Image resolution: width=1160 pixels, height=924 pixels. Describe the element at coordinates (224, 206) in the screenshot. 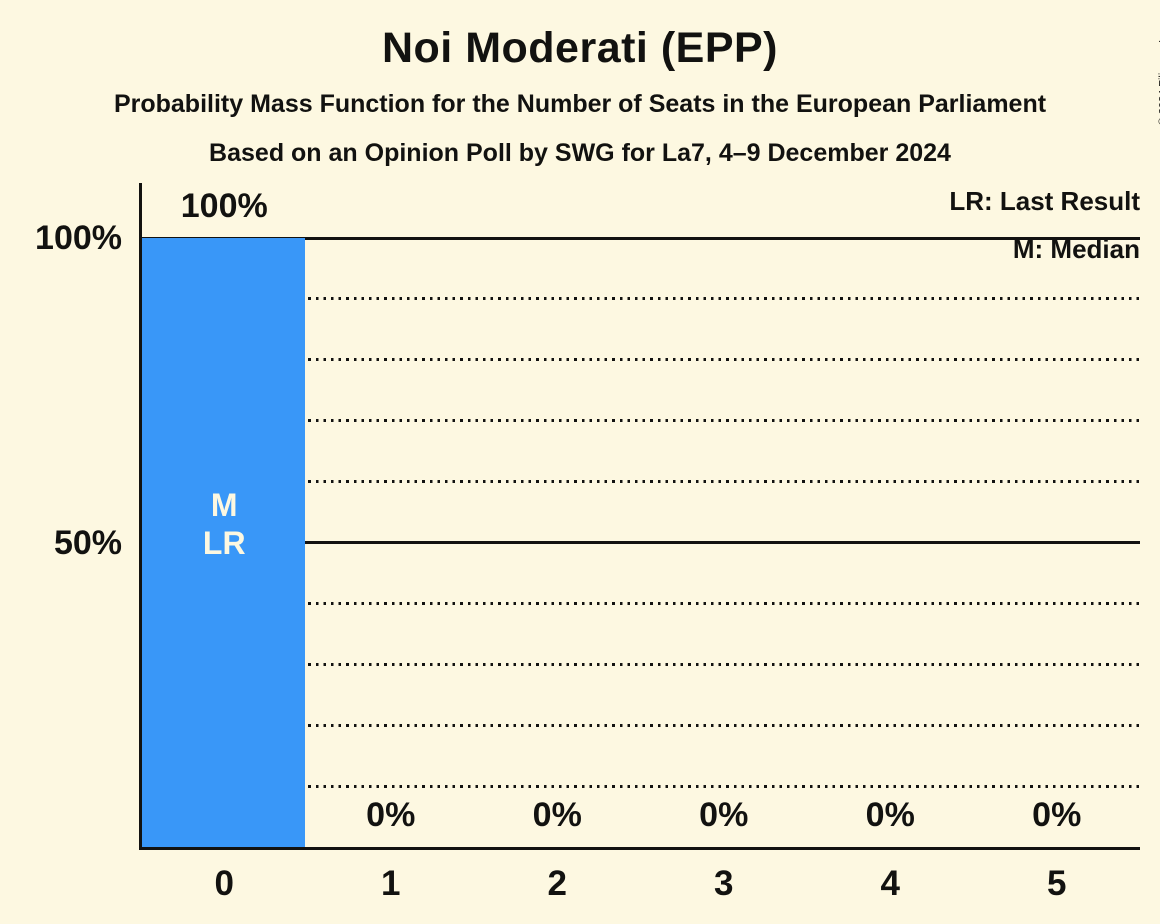

I see `bar-value-label-0: 100%` at that location.